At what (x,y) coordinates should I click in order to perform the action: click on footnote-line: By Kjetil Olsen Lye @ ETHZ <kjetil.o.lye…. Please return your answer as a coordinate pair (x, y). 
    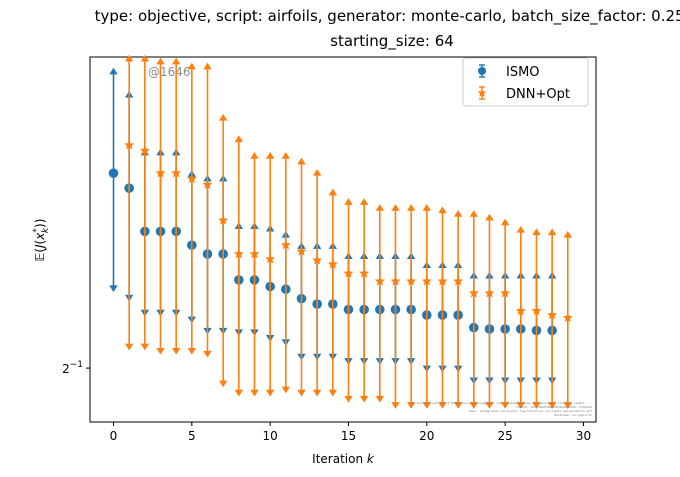
    Looking at the image, I should click on (501, 403).